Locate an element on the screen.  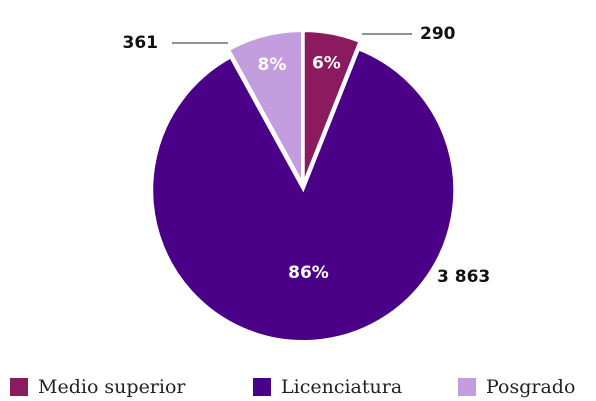
percent-label: 6% is located at coordinates (326, 63).